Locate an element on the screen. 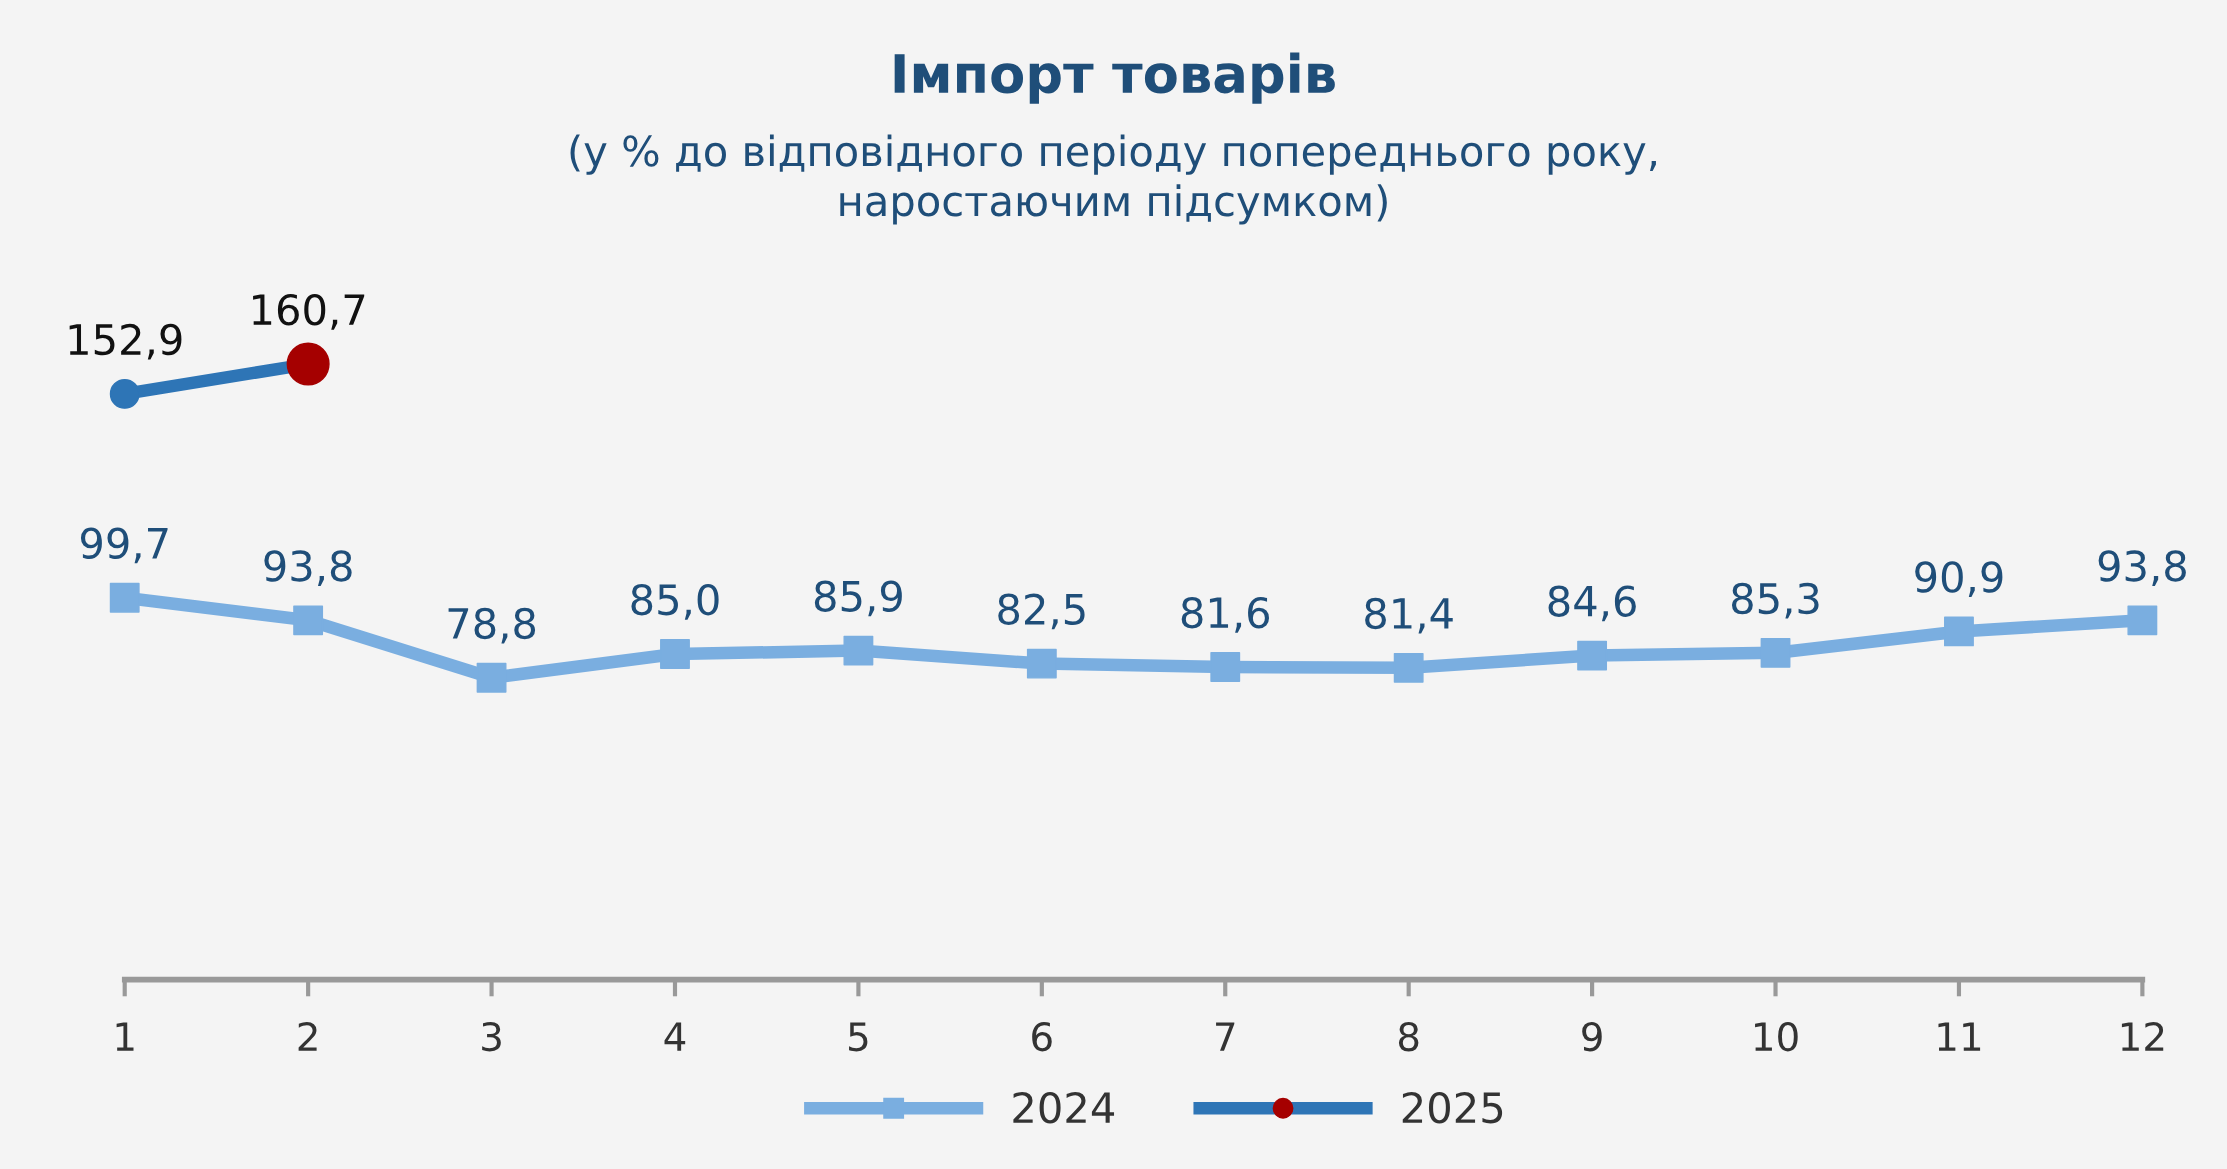  data-label: 160,7 is located at coordinates (309, 311).